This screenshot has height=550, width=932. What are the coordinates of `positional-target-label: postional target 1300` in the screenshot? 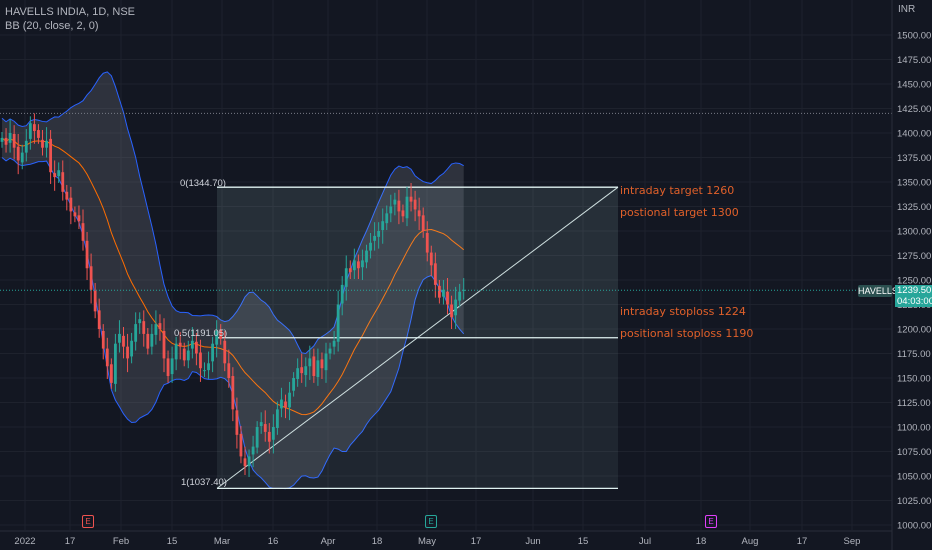 It's located at (679, 212).